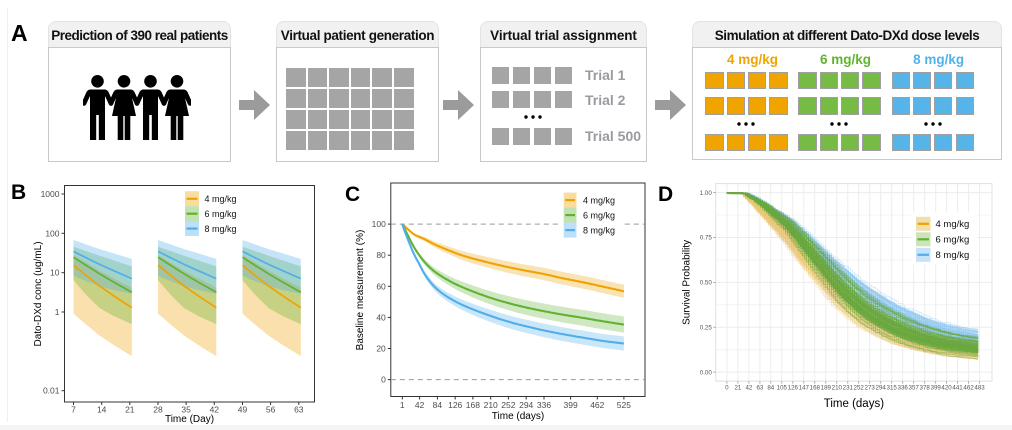 Image resolution: width=1012 pixels, height=430 pixels. What do you see at coordinates (186, 410) in the screenshot?
I see `svg-text: 35` at bounding box center [186, 410].